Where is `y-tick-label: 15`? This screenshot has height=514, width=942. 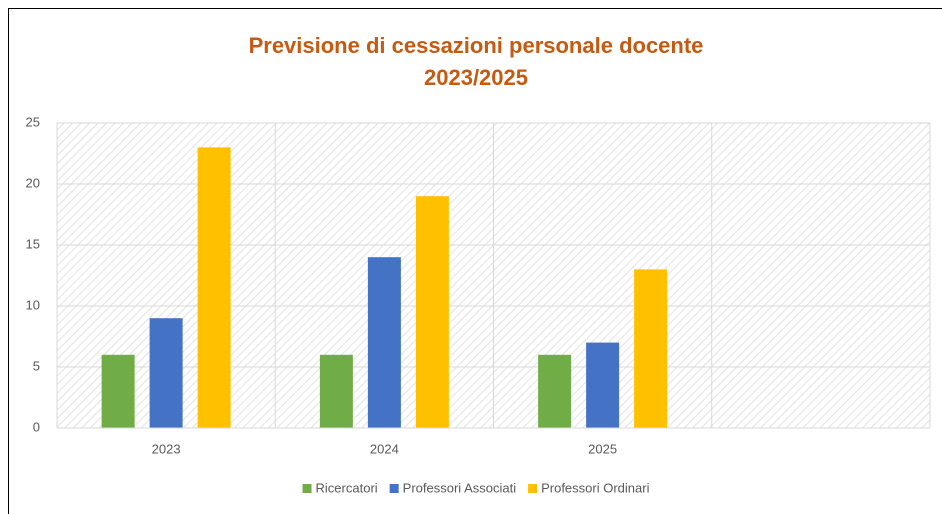 y-tick-label: 15 is located at coordinates (33, 243).